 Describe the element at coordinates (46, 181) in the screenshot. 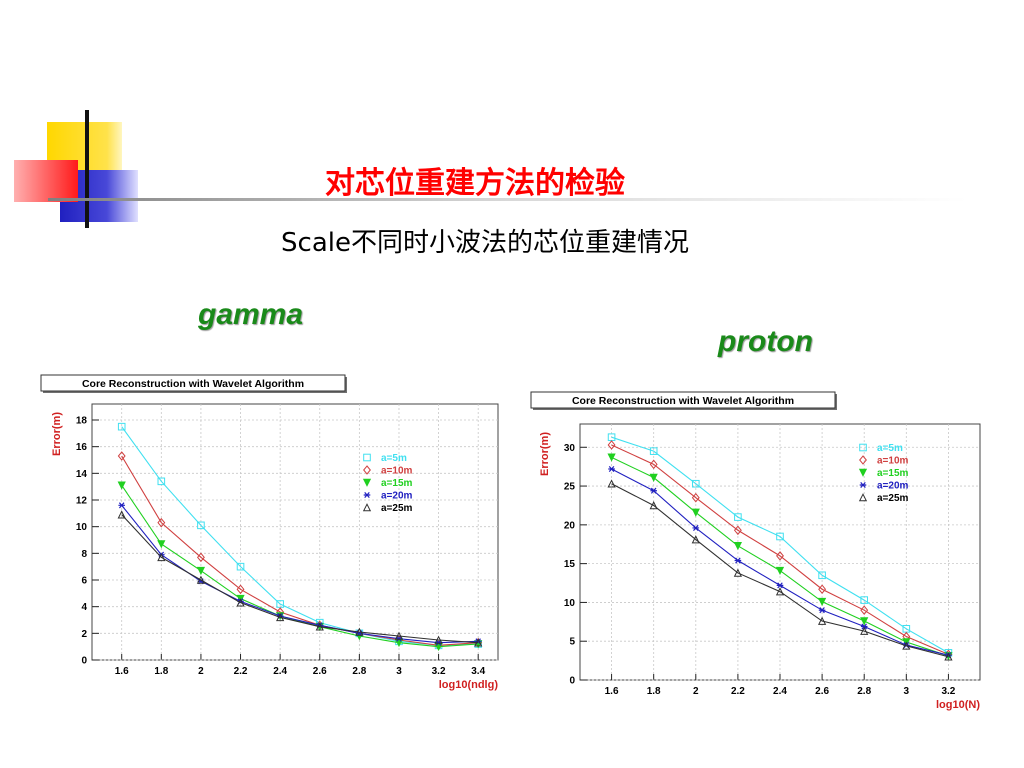

I see `deco-red-square` at that location.